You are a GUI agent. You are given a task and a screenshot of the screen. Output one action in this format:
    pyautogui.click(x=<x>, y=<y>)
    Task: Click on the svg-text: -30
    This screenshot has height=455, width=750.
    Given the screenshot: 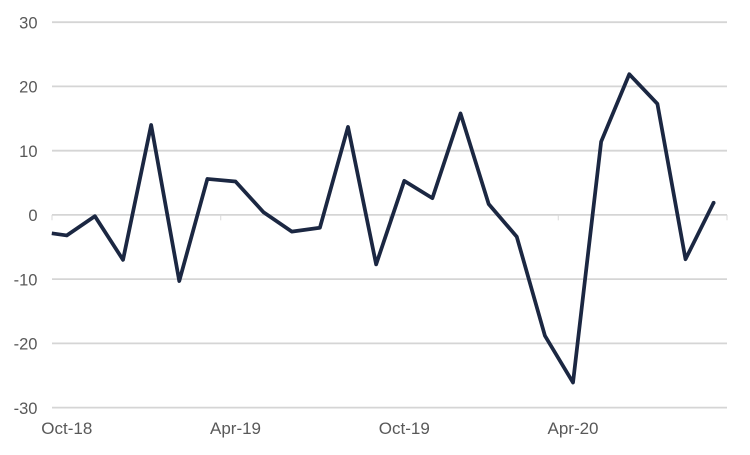 What is the action you would take?
    pyautogui.click(x=26, y=409)
    